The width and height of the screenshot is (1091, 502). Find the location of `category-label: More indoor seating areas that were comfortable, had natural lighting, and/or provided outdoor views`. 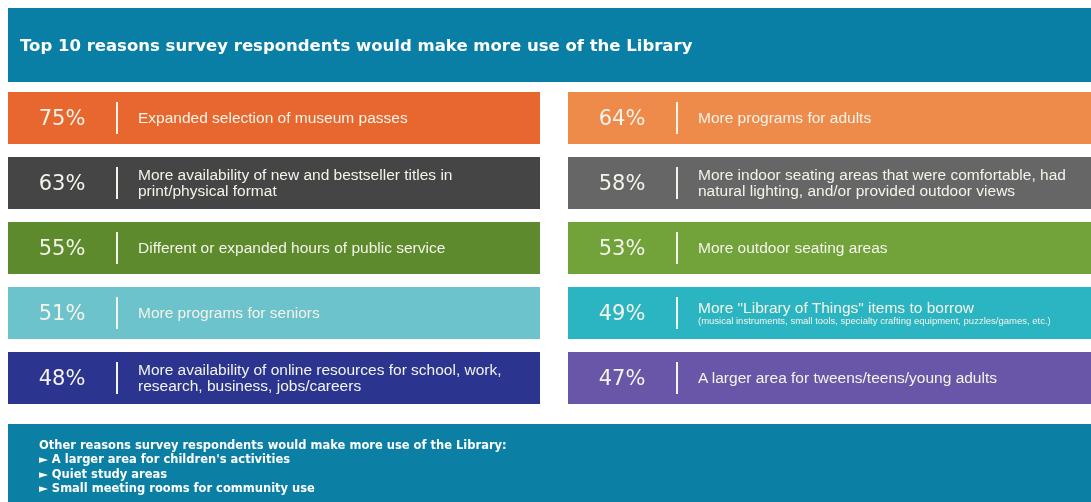

category-label: More indoor seating areas that were comfortable, had natural lighting, and/or provided outdoor views is located at coordinates (882, 182).